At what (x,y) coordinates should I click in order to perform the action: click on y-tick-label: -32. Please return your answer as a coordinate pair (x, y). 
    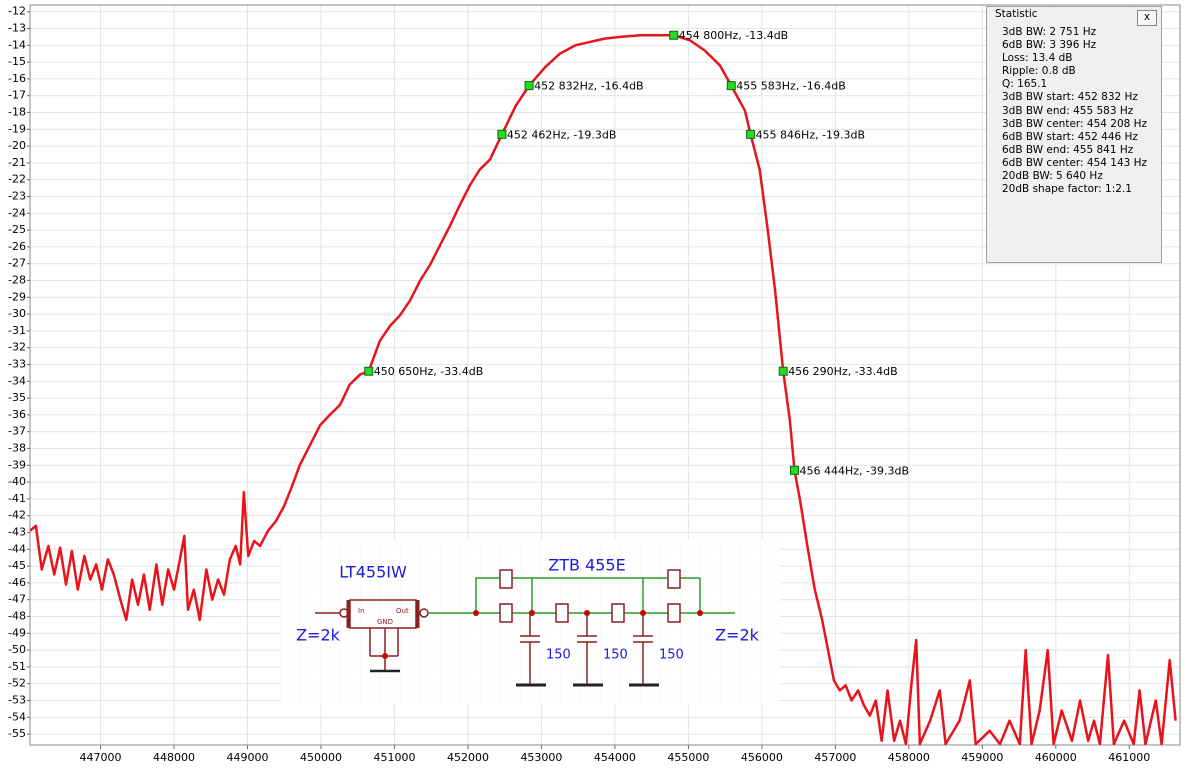
    Looking at the image, I should click on (17, 347).